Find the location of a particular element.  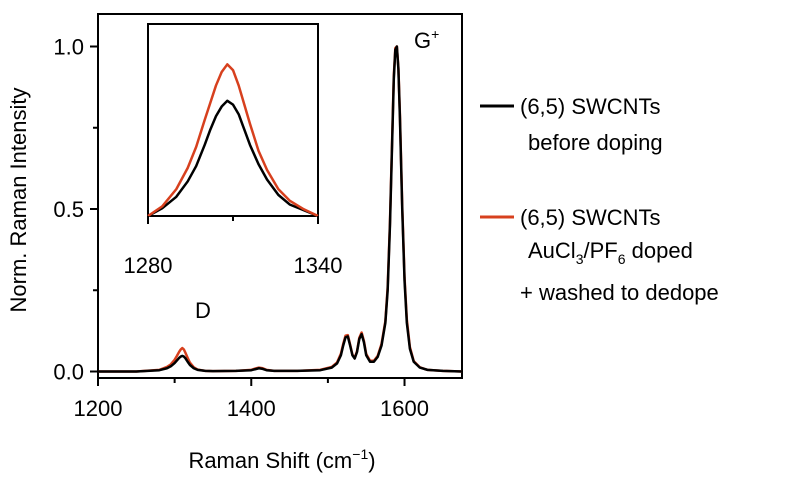

y-tick-label-0: 0.0 is located at coordinates (68, 372).